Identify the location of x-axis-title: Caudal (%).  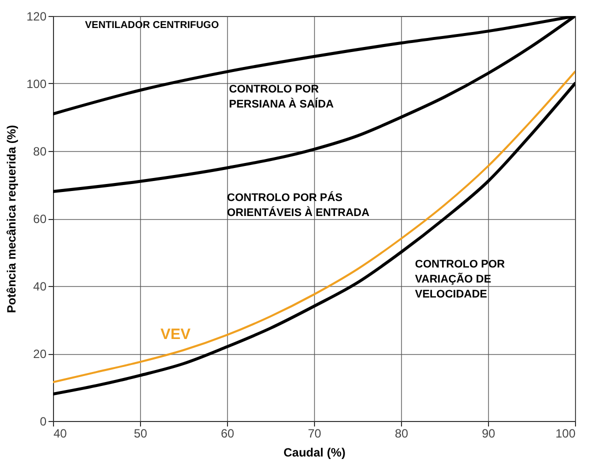
(314, 453).